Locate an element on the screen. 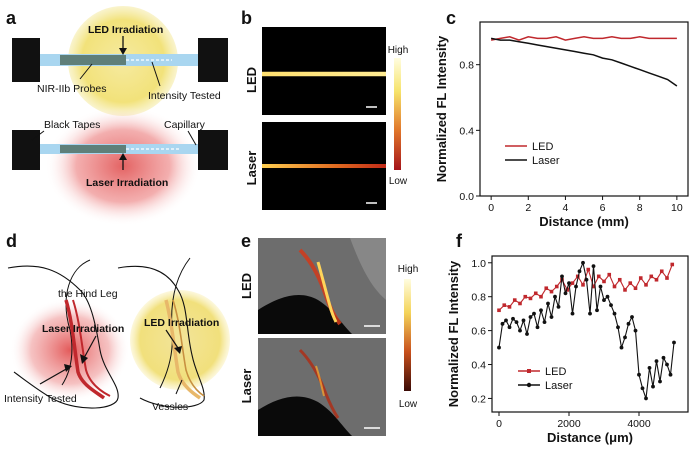 The width and height of the screenshot is (700, 455). d-left-leg-outline is located at coordinates (63, 337).